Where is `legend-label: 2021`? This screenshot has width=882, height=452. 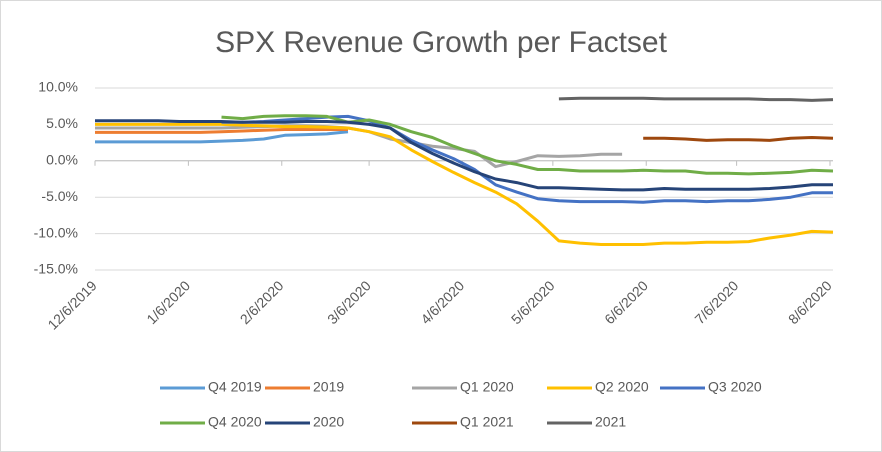
legend-label: 2021 is located at coordinates (610, 422).